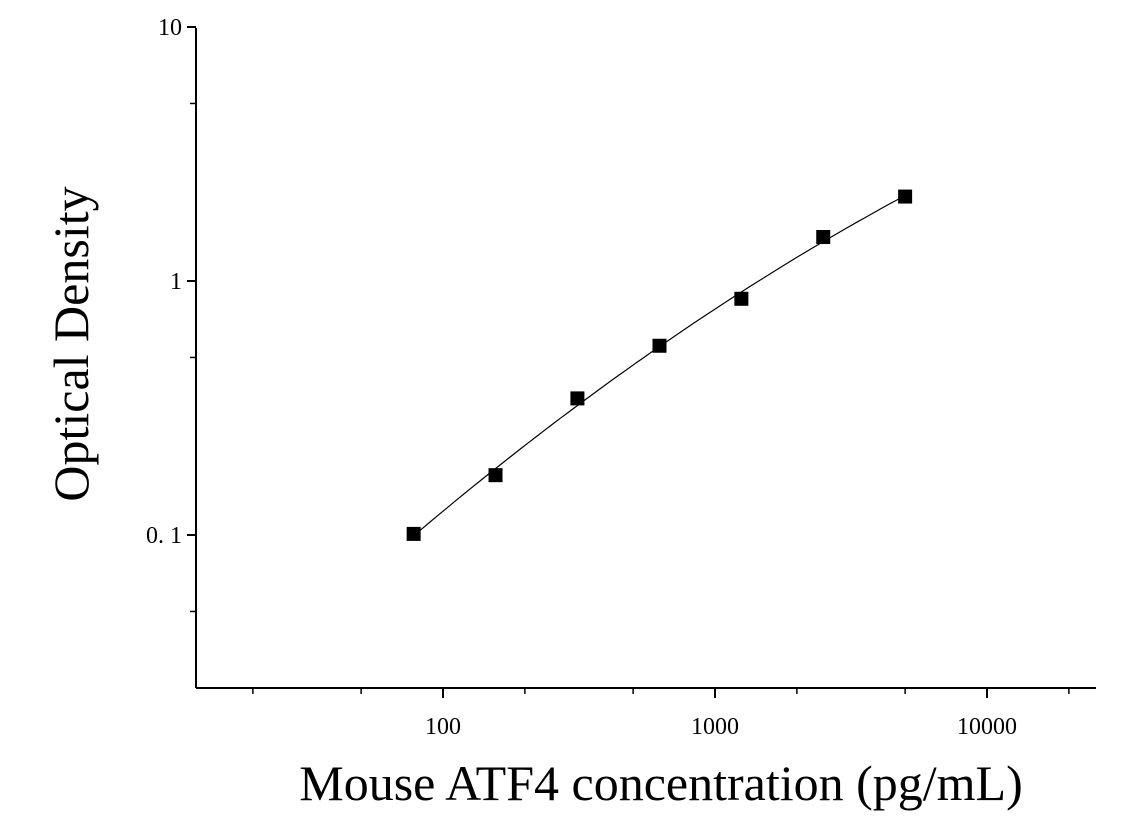 This screenshot has height=826, width=1145. Describe the element at coordinates (715, 727) in the screenshot. I see `x-tick-label: 1000` at that location.